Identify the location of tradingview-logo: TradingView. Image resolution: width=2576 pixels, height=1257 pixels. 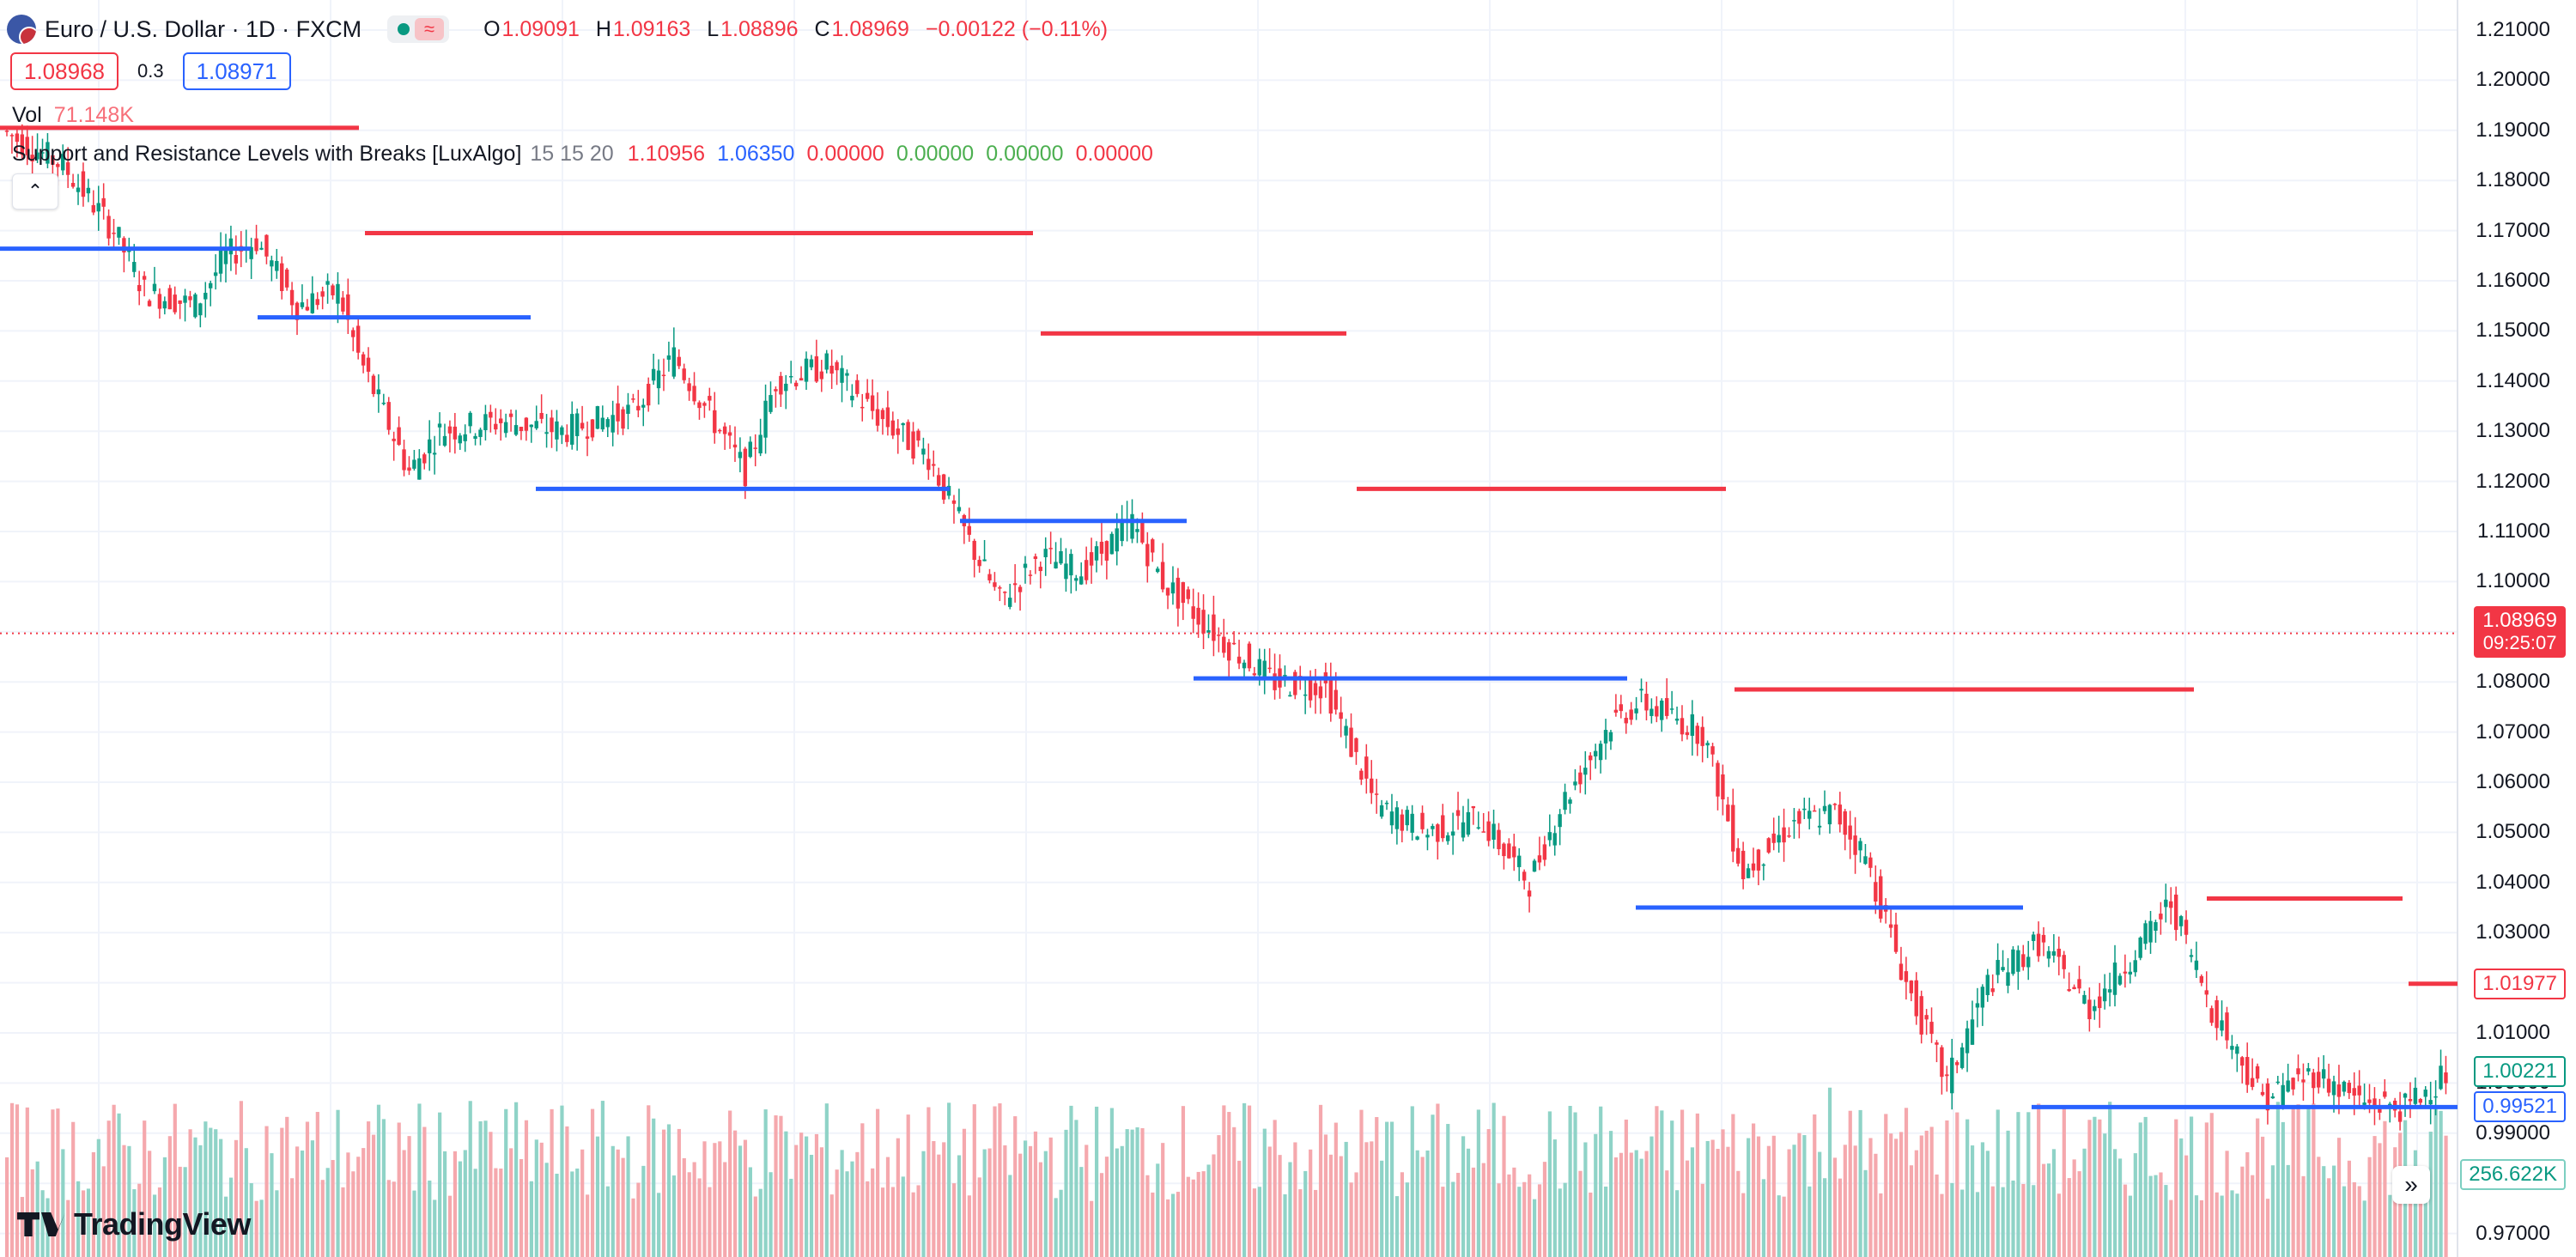
(134, 1224).